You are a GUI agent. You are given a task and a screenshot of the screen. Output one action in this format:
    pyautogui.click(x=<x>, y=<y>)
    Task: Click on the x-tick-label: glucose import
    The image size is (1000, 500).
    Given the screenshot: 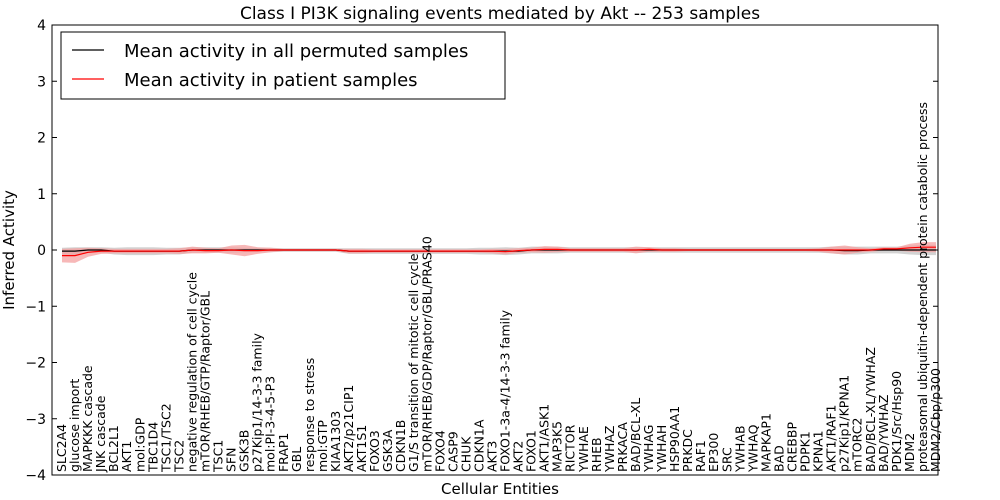 What is the action you would take?
    pyautogui.click(x=74, y=425)
    